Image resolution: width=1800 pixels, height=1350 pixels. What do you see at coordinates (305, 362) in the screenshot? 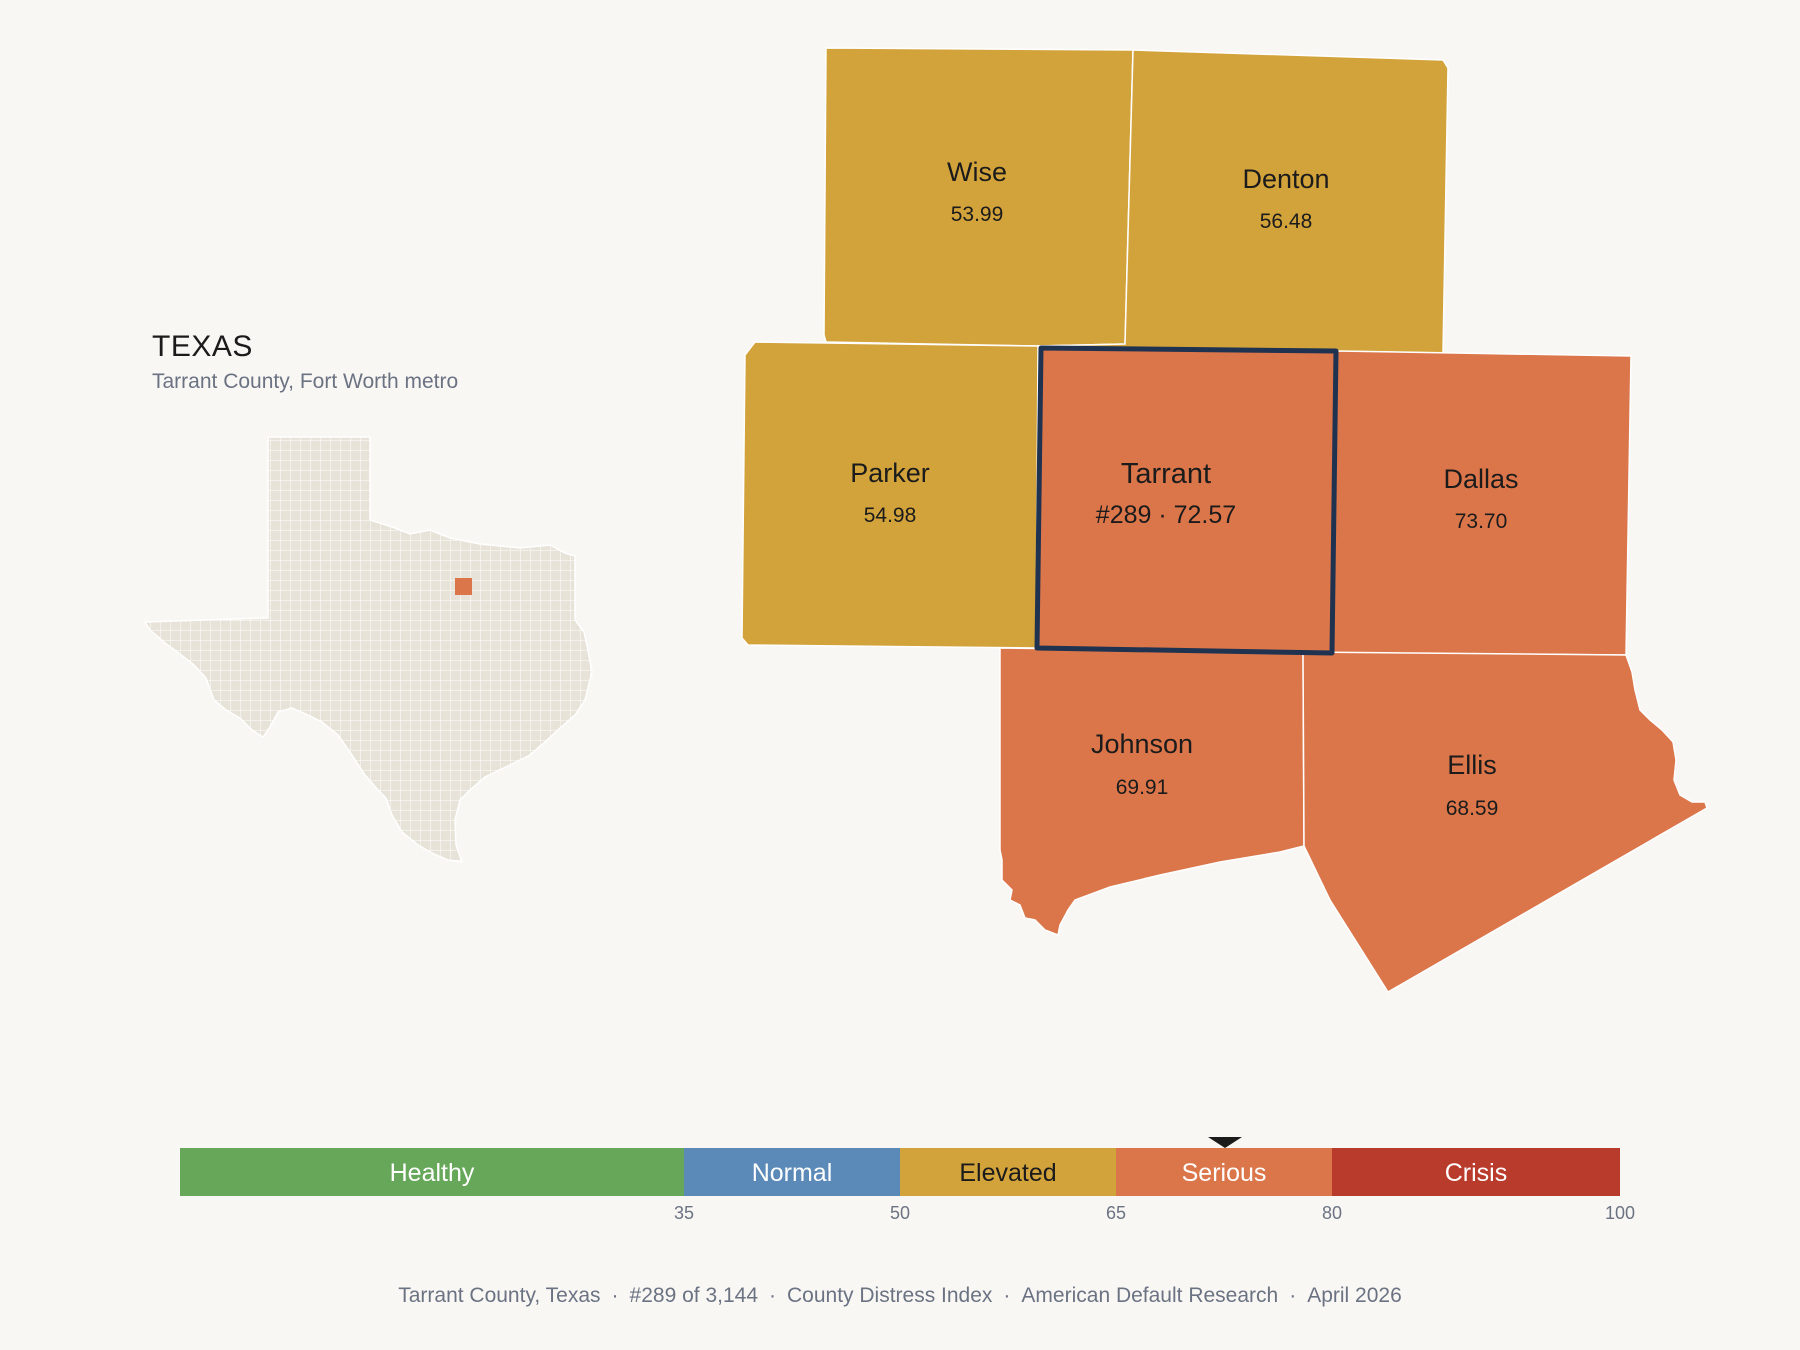
I see `state-inset-label: TEXAS Tarrant County, Fort Worth metro` at bounding box center [305, 362].